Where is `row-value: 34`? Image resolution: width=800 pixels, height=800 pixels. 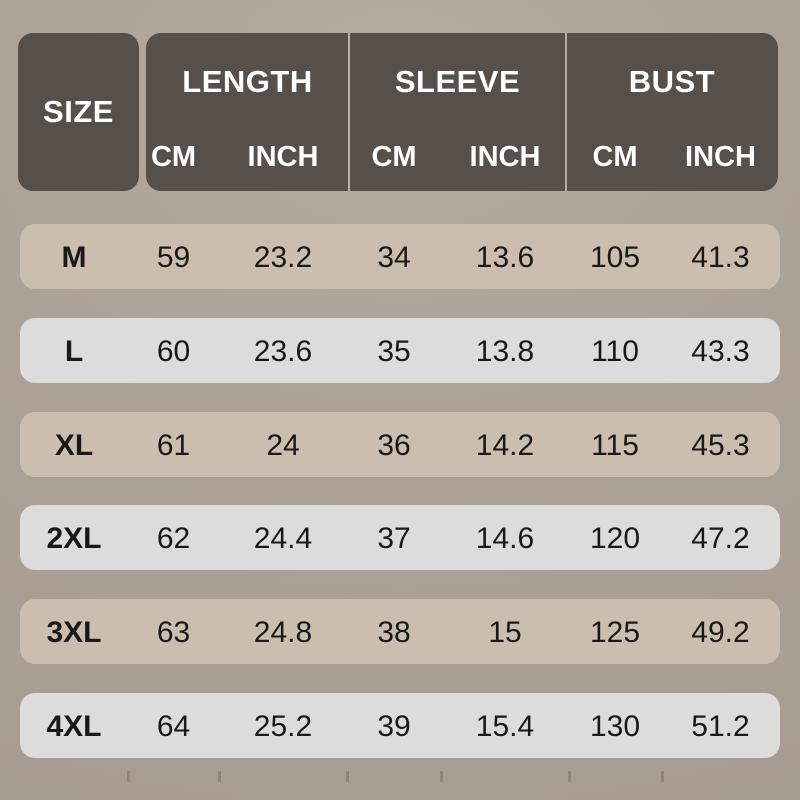
row-value: 34 is located at coordinates (394, 257).